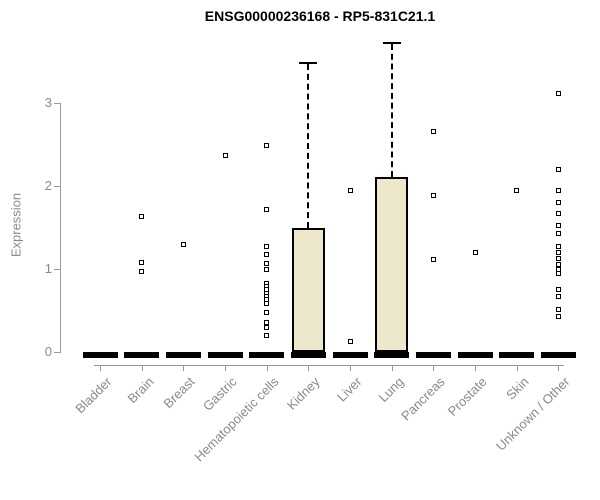 The image size is (600, 500). What do you see at coordinates (48, 102) in the screenshot?
I see `y-tick-label: 3` at bounding box center [48, 102].